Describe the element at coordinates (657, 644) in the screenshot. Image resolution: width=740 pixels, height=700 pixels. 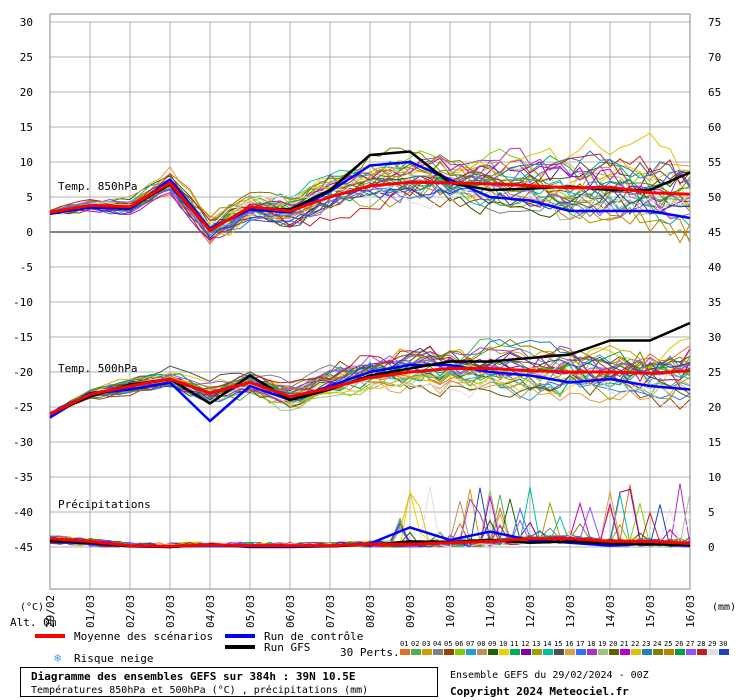
I see `legend-pert-number: 24` at that location.